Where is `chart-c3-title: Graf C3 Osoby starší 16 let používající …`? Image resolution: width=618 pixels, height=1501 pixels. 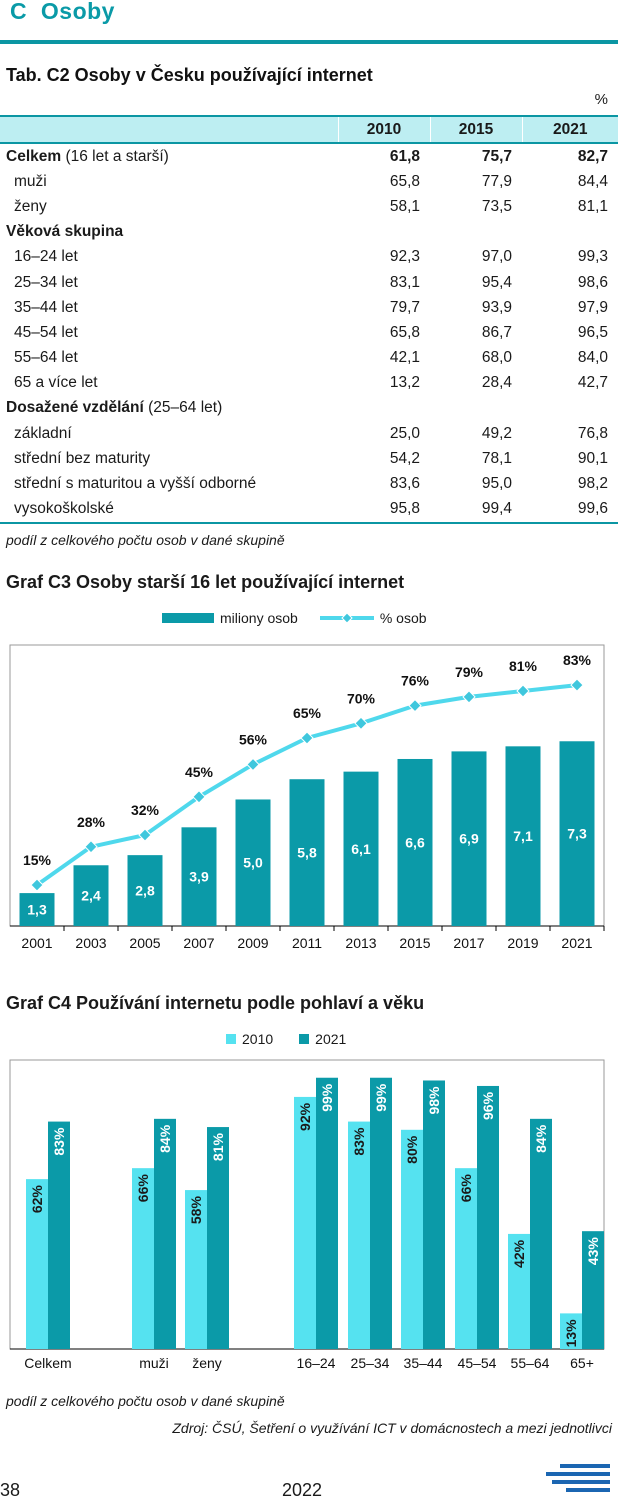 chart-c3-title: Graf C3 Osoby starší 16 let používající … is located at coordinates (205, 582).